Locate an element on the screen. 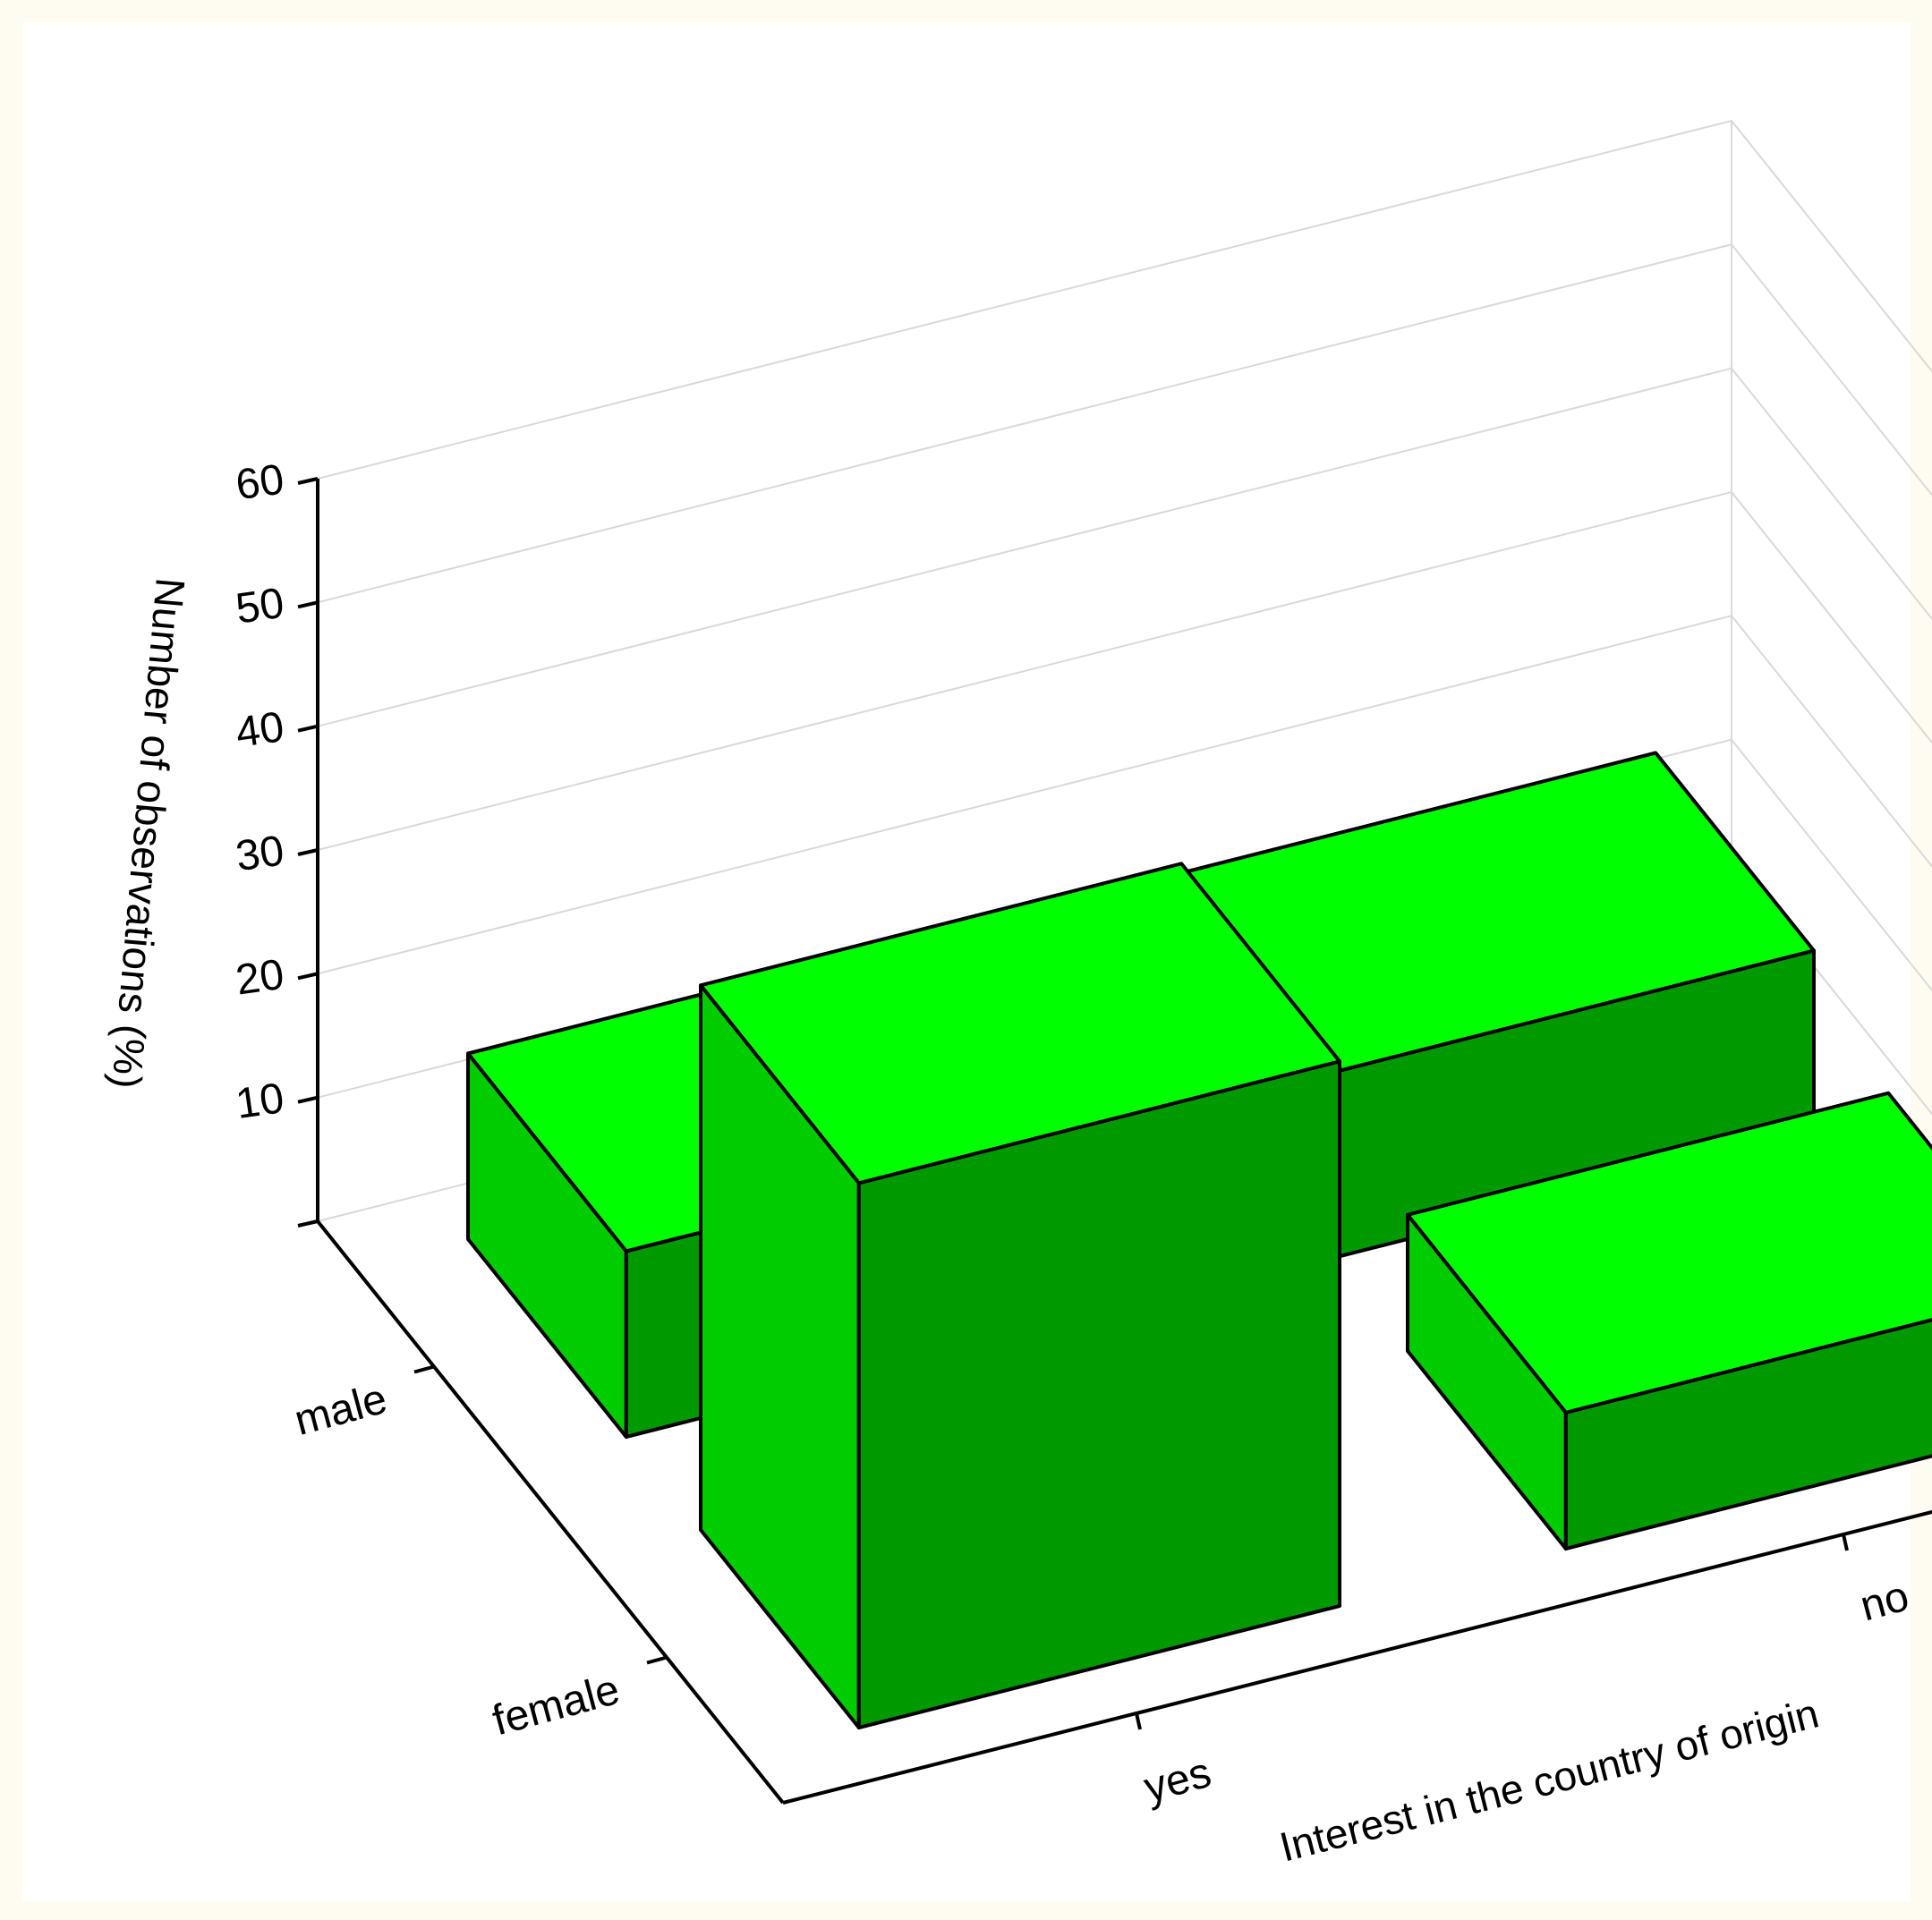 This screenshot has width=1932, height=1920. y-tick-label: 10 is located at coordinates (260, 1101).